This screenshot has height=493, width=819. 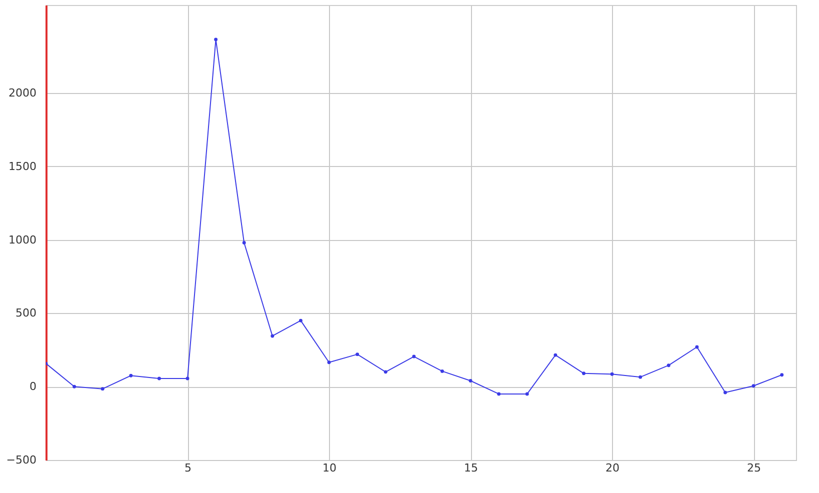 I want to click on y-tick-label: 2000, so click(x=22, y=93).